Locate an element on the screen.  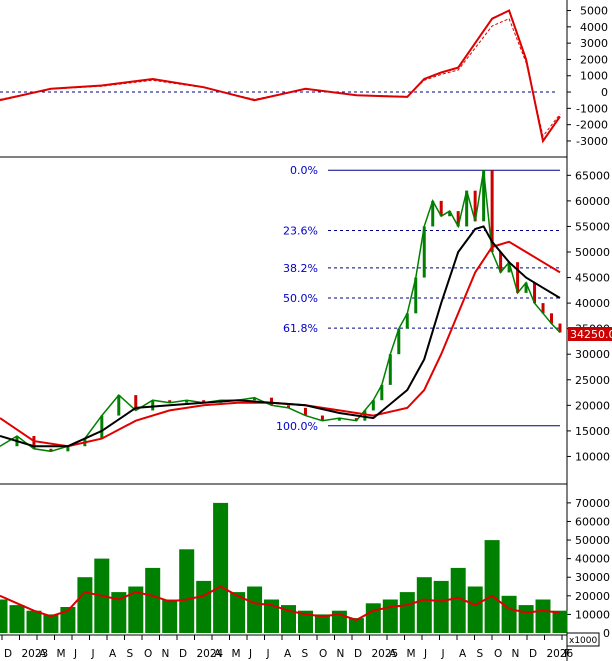
price-tick-label: 65000 is located at coordinates (592, 175).